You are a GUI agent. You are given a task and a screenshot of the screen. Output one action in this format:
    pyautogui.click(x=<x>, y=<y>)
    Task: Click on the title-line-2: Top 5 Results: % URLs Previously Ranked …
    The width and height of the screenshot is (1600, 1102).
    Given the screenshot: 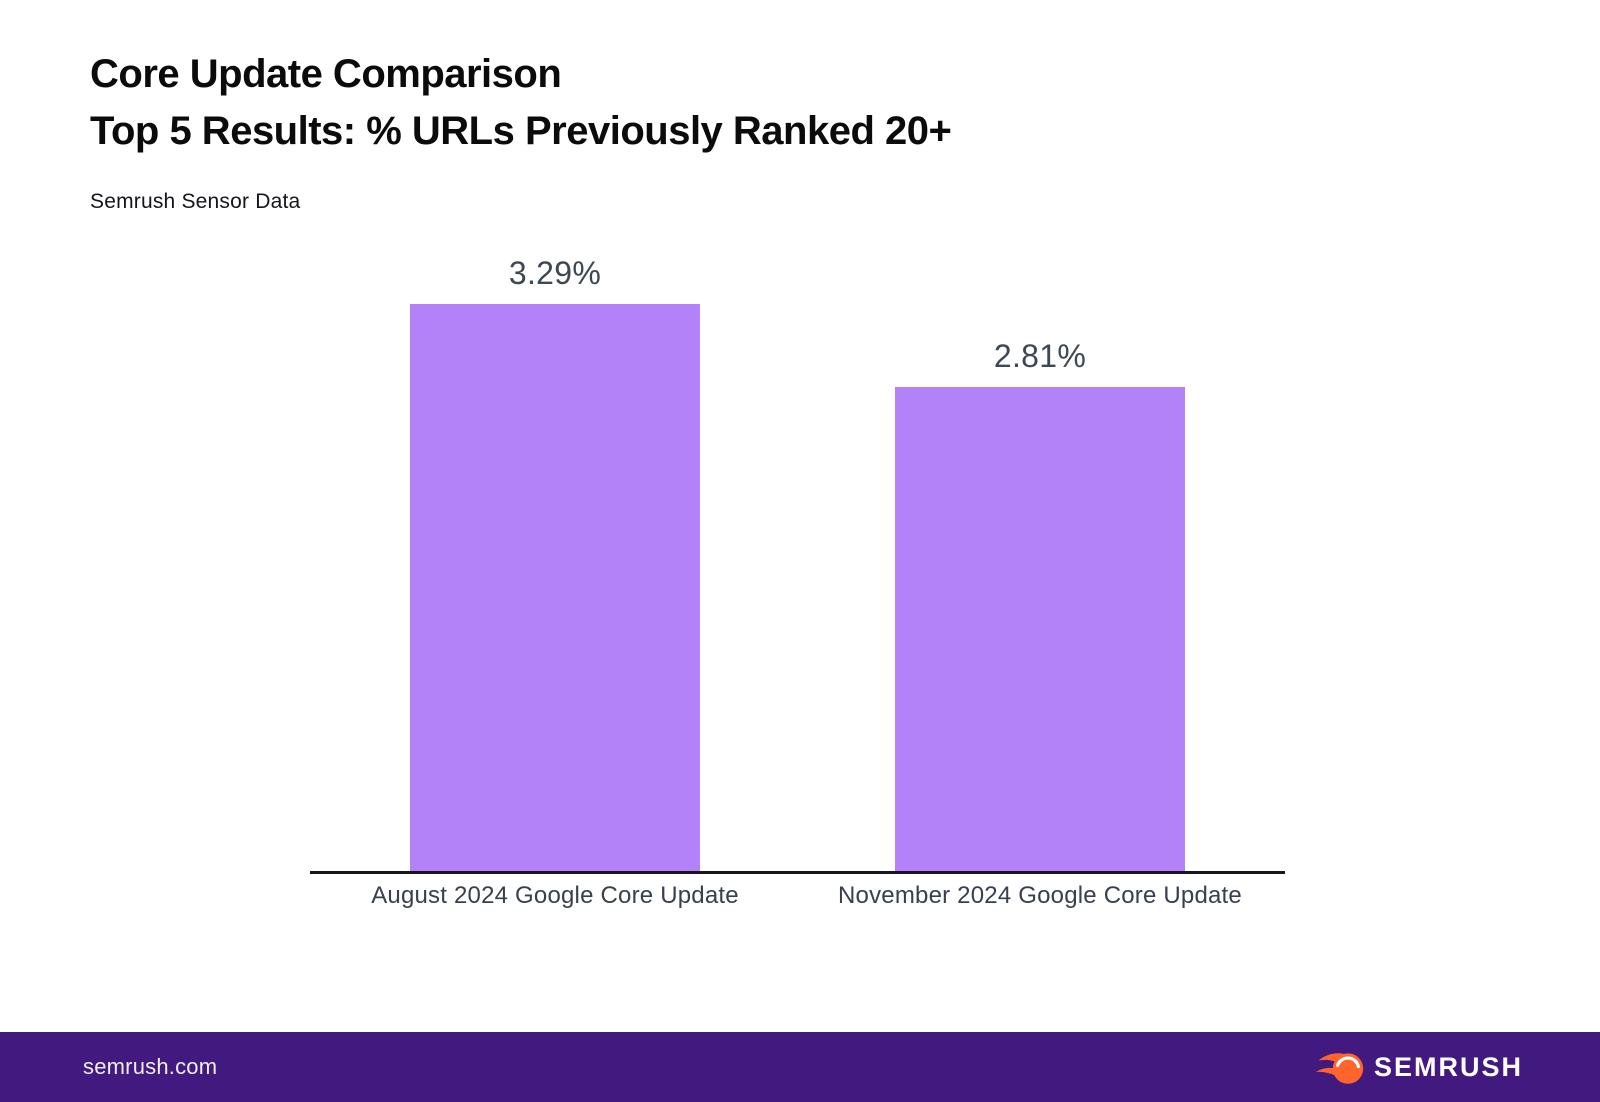 What is the action you would take?
    pyautogui.click(x=521, y=131)
    